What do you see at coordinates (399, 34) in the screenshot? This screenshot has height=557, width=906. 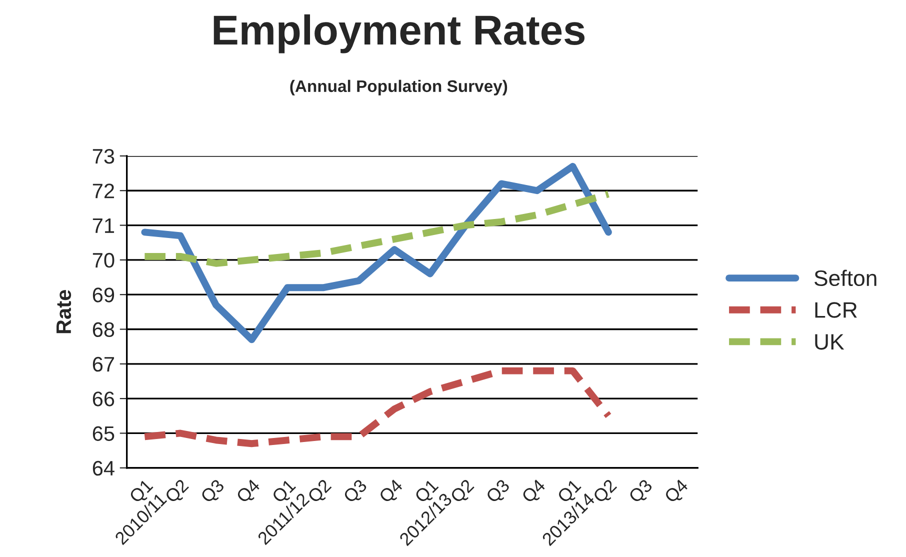 I see `chart-title: Employment Rates` at bounding box center [399, 34].